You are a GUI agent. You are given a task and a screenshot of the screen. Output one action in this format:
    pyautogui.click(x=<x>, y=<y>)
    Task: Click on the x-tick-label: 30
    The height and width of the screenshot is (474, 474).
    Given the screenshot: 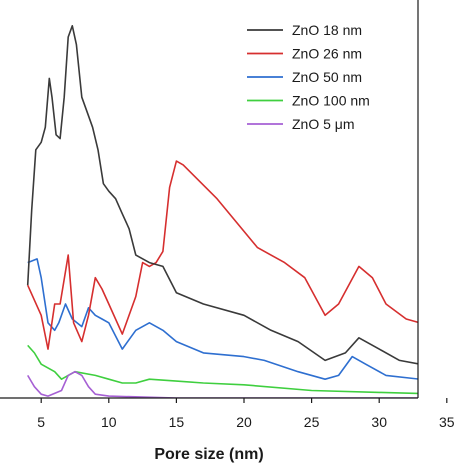 What is the action you would take?
    pyautogui.click(x=379, y=422)
    